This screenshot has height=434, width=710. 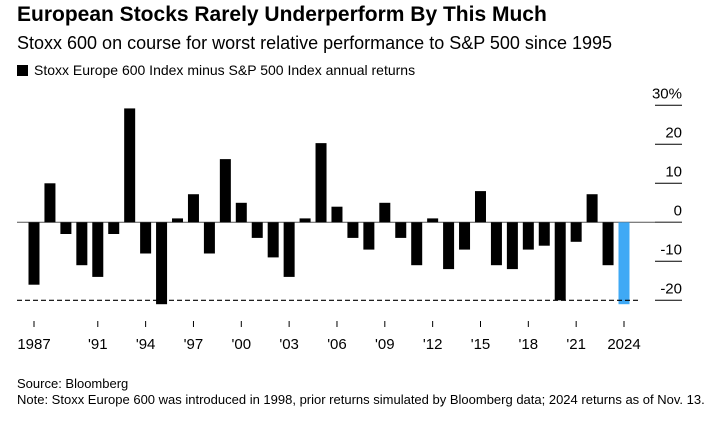 What do you see at coordinates (560, 261) in the screenshot?
I see `bar-2020` at bounding box center [560, 261].